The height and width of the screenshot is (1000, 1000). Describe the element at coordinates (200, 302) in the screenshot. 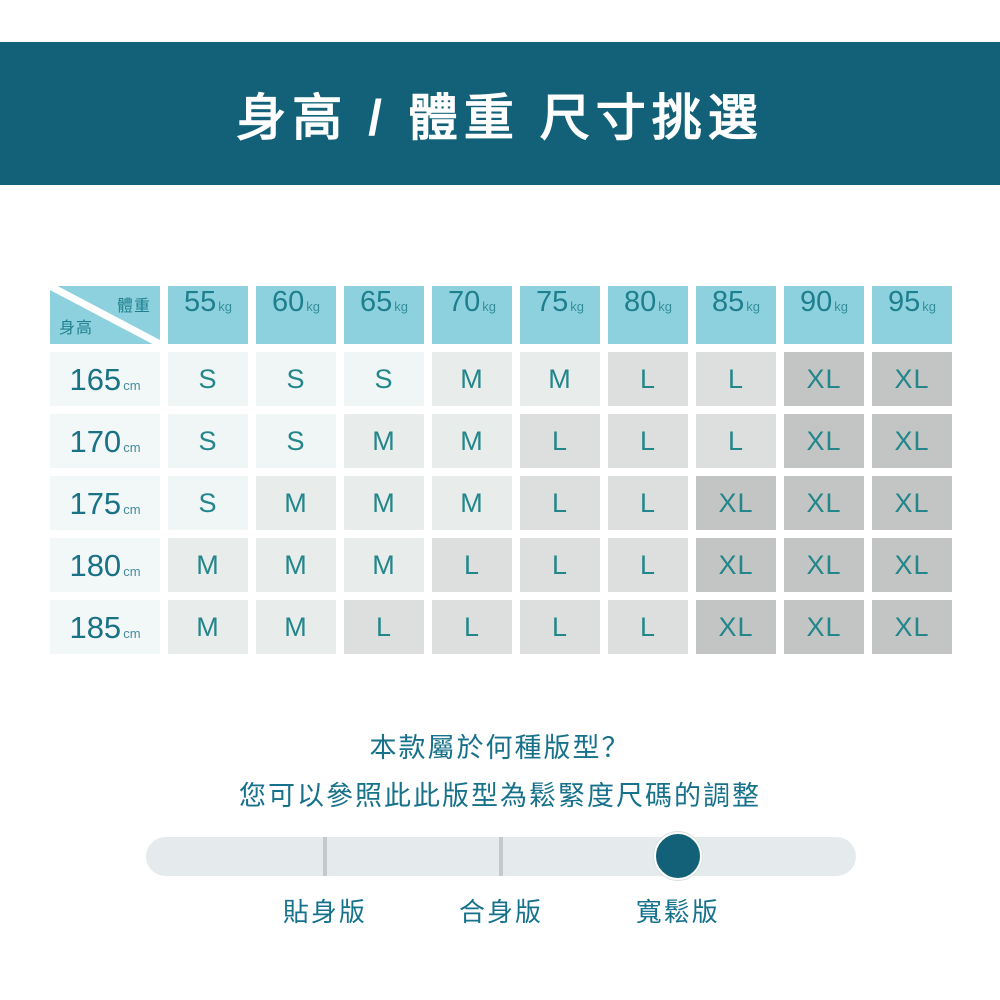

I see `weight-value: 55` at that location.